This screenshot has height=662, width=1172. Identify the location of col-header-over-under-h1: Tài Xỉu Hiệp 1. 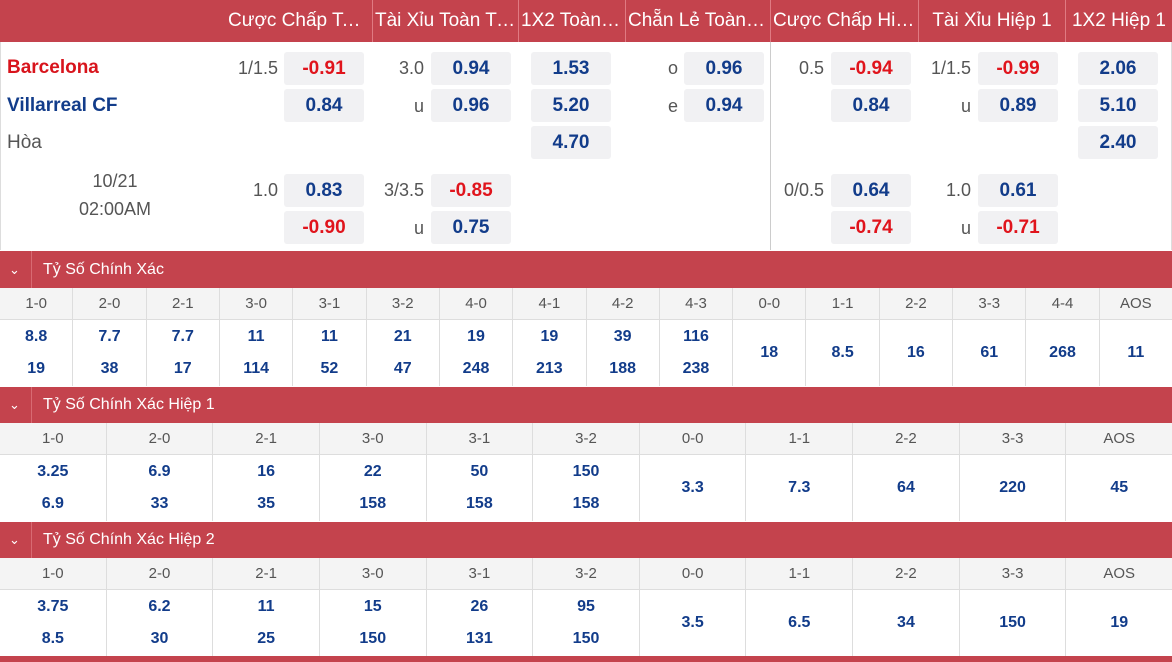
(992, 20).